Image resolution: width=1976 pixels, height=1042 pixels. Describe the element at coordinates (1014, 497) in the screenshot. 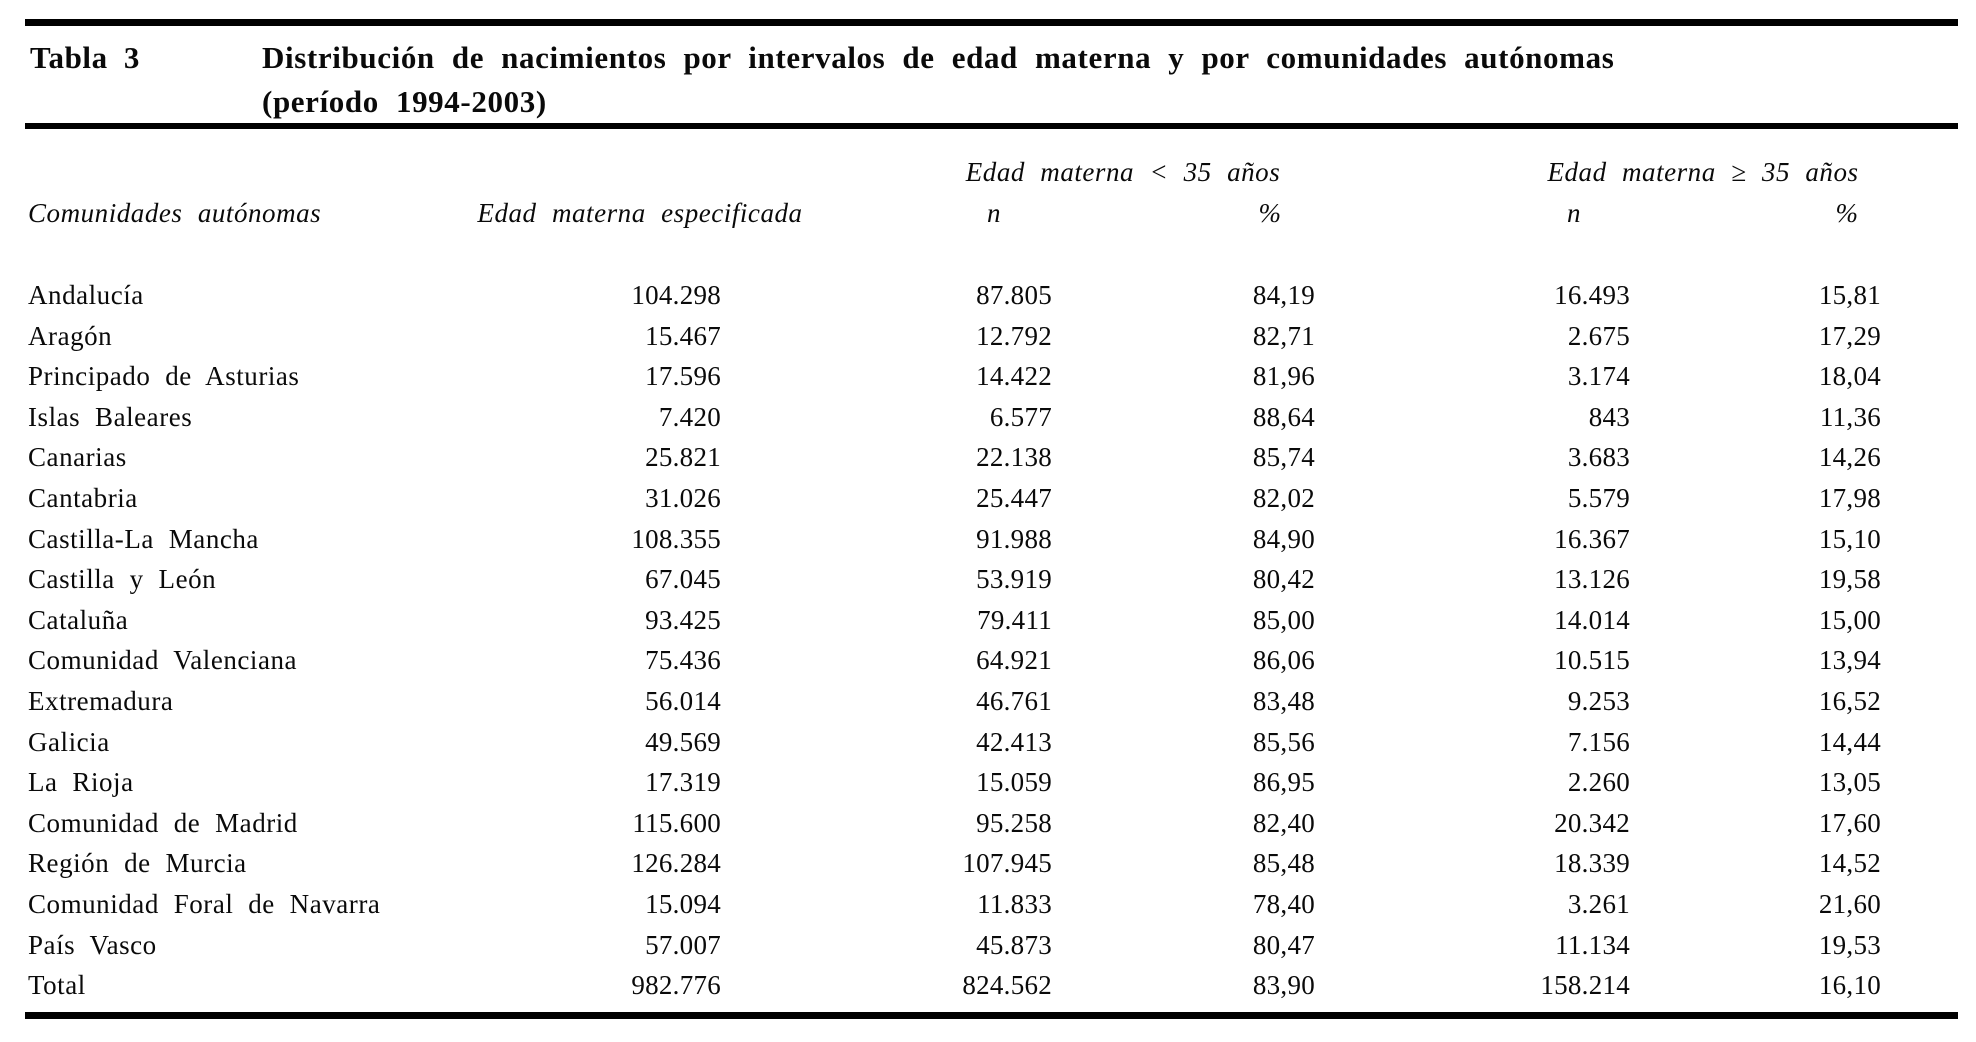

I see `cell-n-lt35: 25.447` at that location.